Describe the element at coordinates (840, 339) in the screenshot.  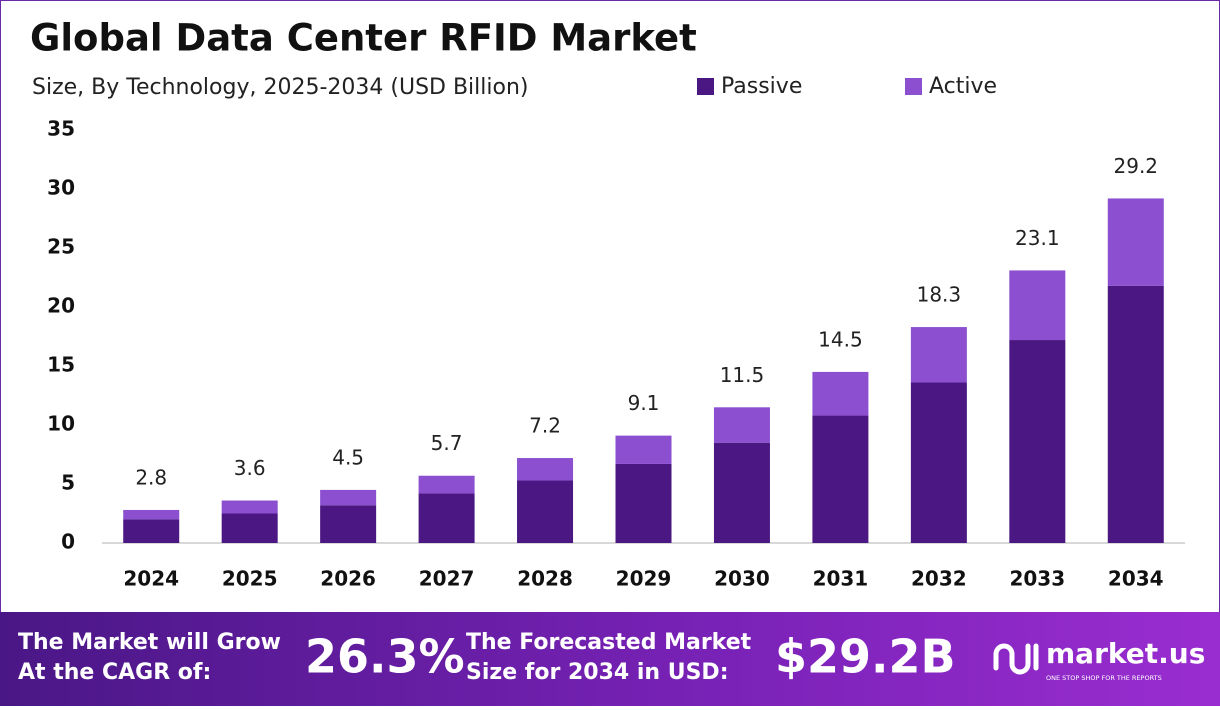
I see `total-label: 14.5` at that location.